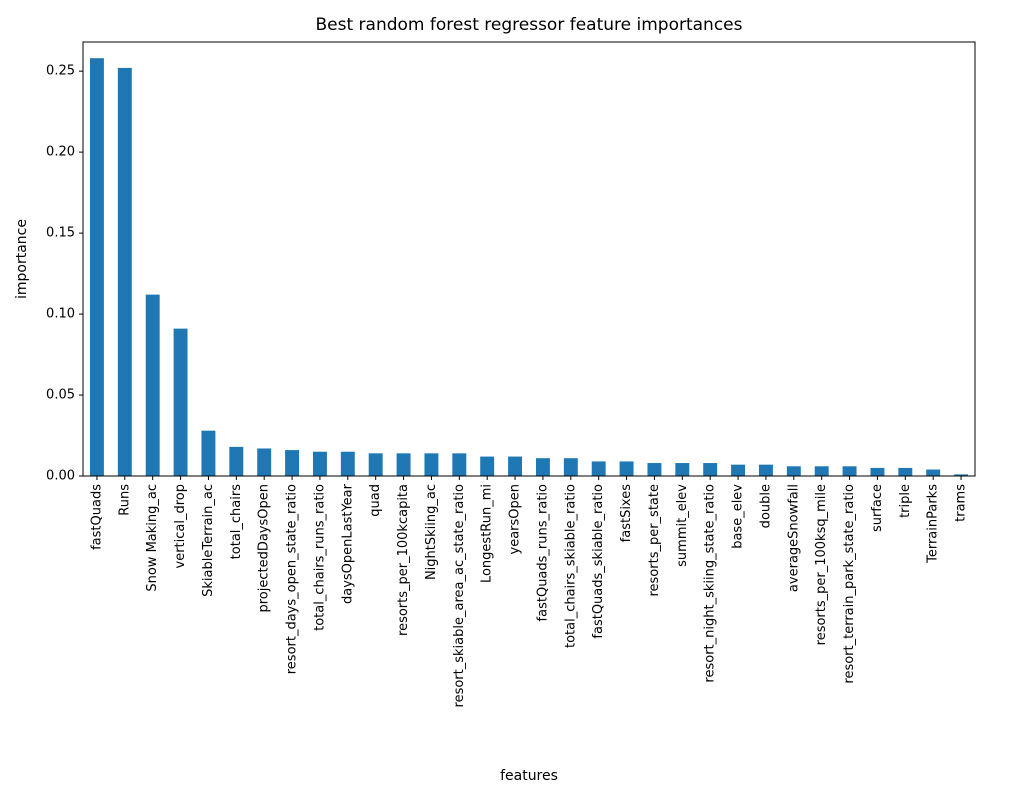  Describe the element at coordinates (529, 776) in the screenshot. I see `x-axis-label: features` at that location.